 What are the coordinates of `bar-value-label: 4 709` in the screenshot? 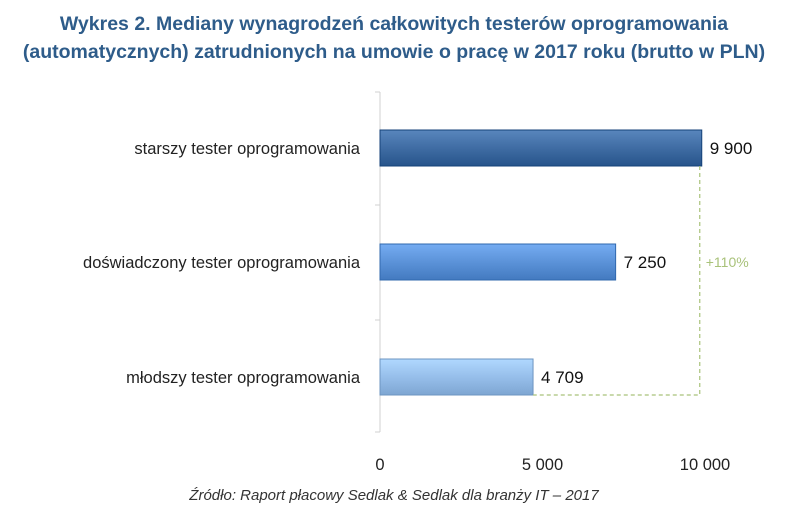 It's located at (562, 377).